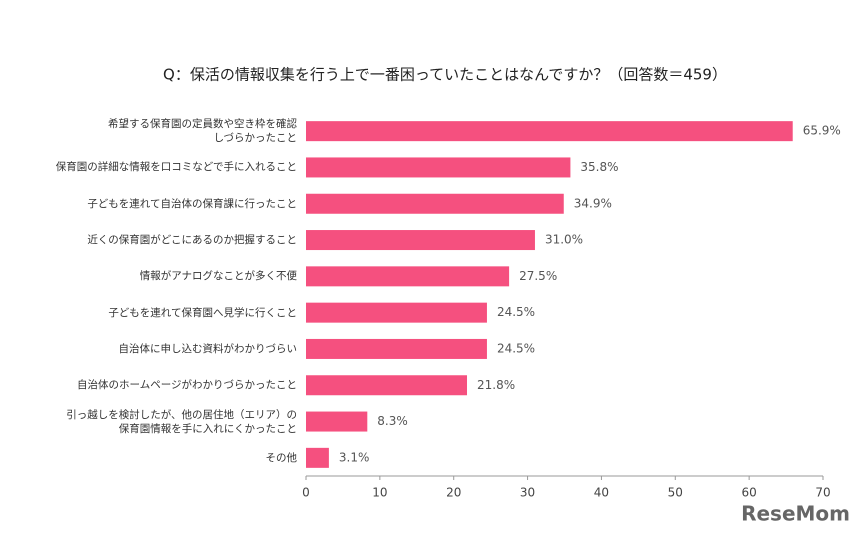 This screenshot has width=865, height=536. I want to click on category-label: 近くの保育園がどこにあるのか把握すること, so click(192, 240).